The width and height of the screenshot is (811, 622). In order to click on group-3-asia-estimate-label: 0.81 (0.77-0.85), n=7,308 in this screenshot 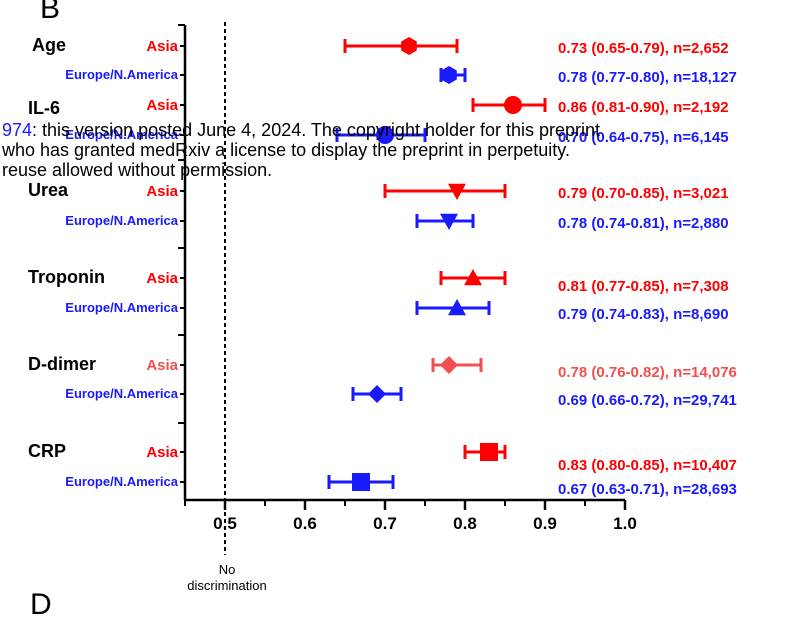, I will do `click(643, 286)`.